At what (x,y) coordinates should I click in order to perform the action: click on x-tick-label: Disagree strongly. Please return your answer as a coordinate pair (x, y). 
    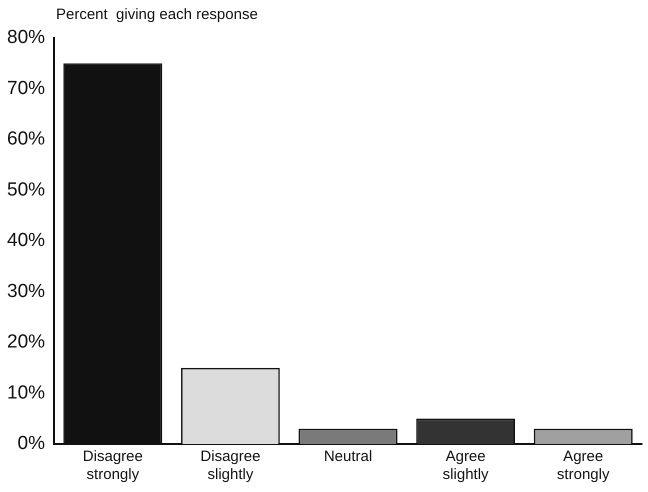
    Looking at the image, I should click on (112, 466).